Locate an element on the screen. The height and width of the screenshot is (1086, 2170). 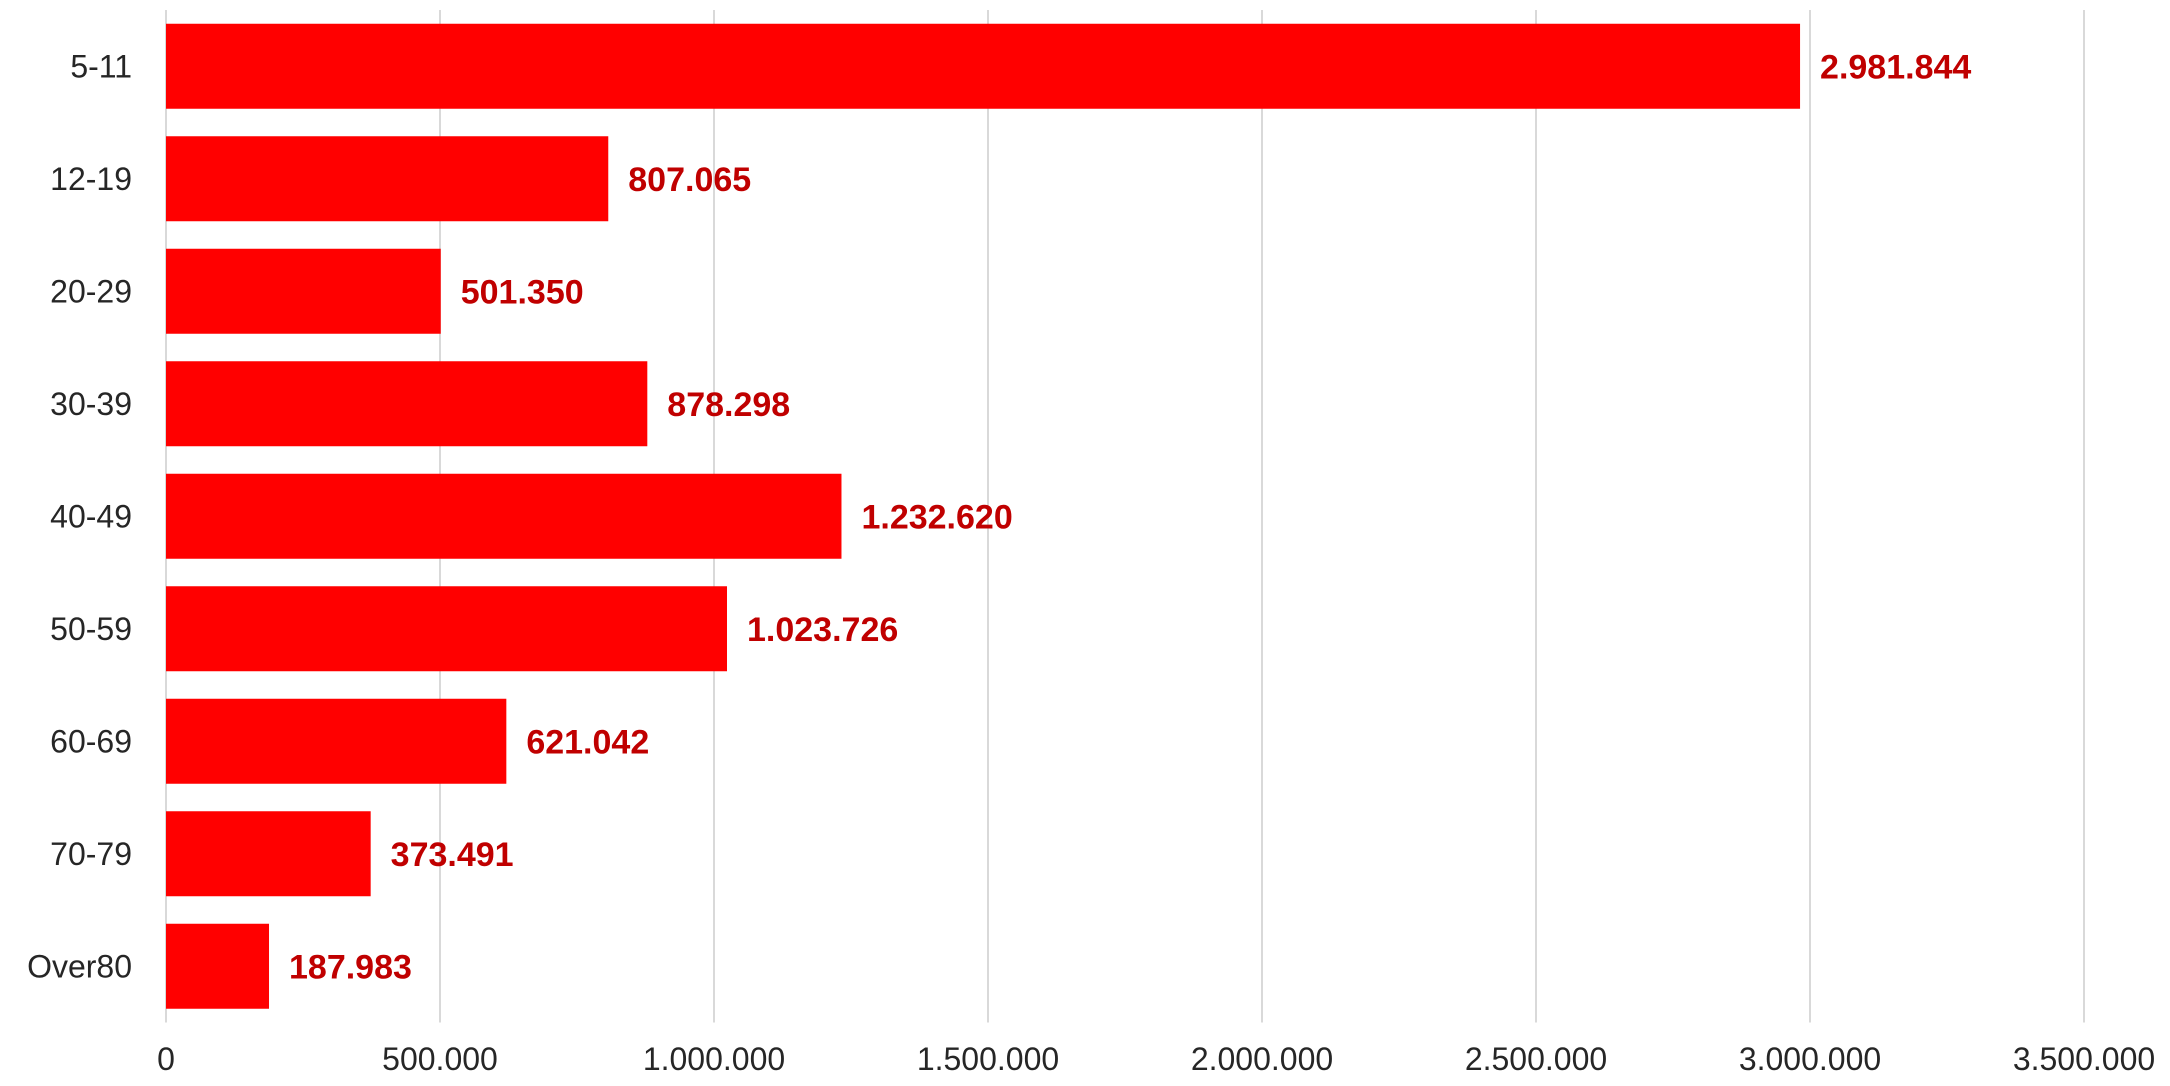
category-label: 12-19 is located at coordinates (91, 179).